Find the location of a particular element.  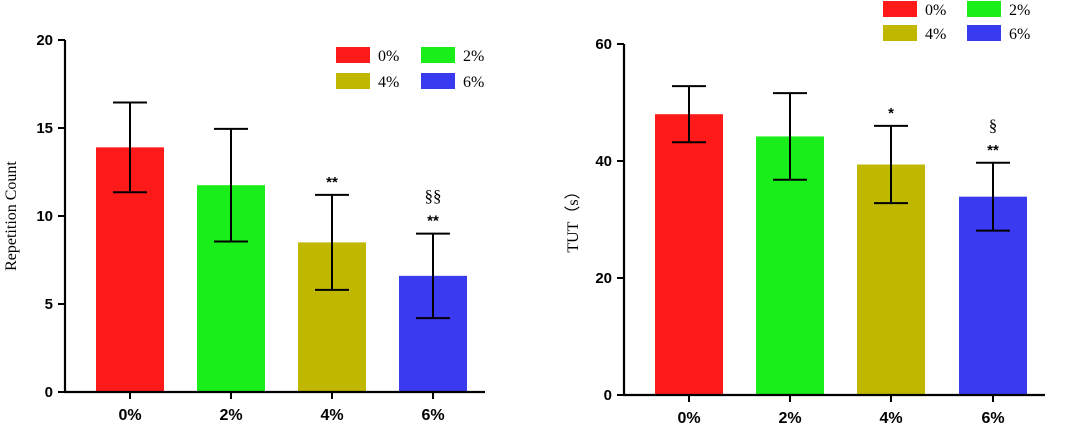

significance-marker: § is located at coordinates (993, 125).